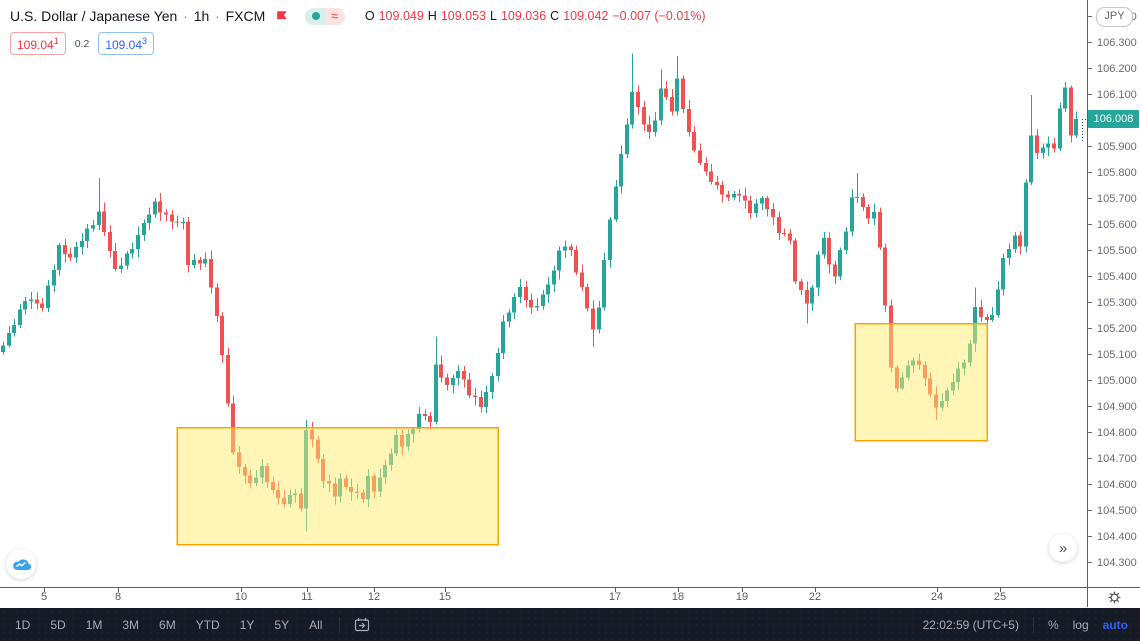 Image resolution: width=1140 pixels, height=641 pixels. Describe the element at coordinates (245, 16) in the screenshot. I see `exchange-label: FXCM` at that location.